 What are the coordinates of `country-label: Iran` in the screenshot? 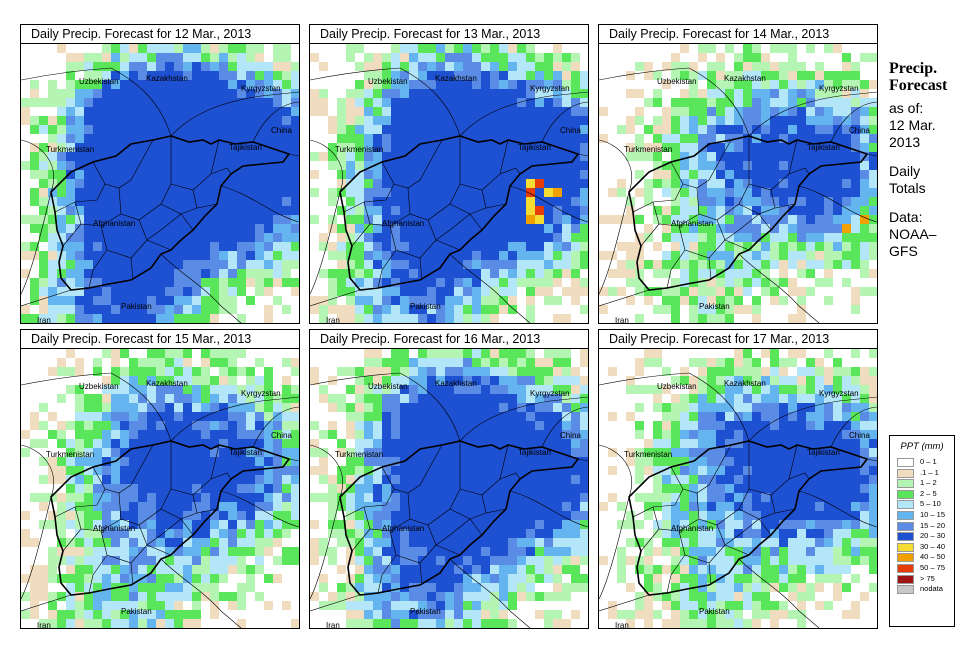 It's located at (333, 319).